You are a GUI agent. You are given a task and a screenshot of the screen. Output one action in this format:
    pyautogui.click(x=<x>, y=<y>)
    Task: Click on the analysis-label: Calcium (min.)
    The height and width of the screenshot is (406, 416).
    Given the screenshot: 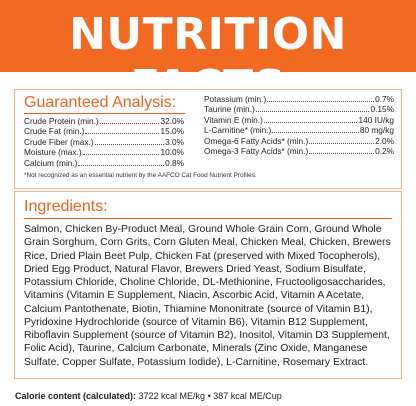 What is the action you would take?
    pyautogui.click(x=51, y=162)
    